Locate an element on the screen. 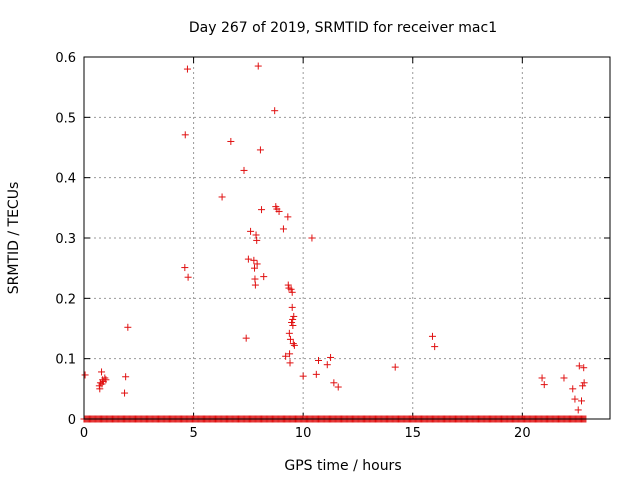  y-tick-label: 0.2 is located at coordinates (65, 299).